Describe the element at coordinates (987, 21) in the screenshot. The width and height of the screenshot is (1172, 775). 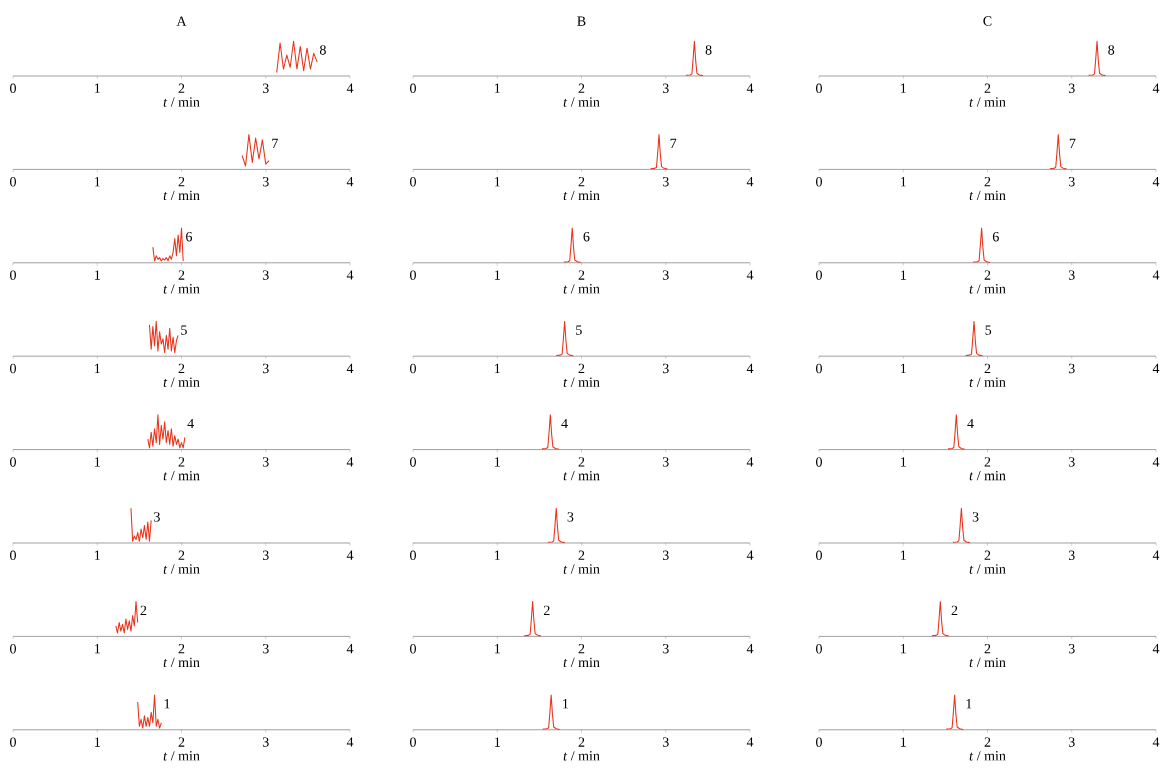
I see `chart-title: C` at that location.